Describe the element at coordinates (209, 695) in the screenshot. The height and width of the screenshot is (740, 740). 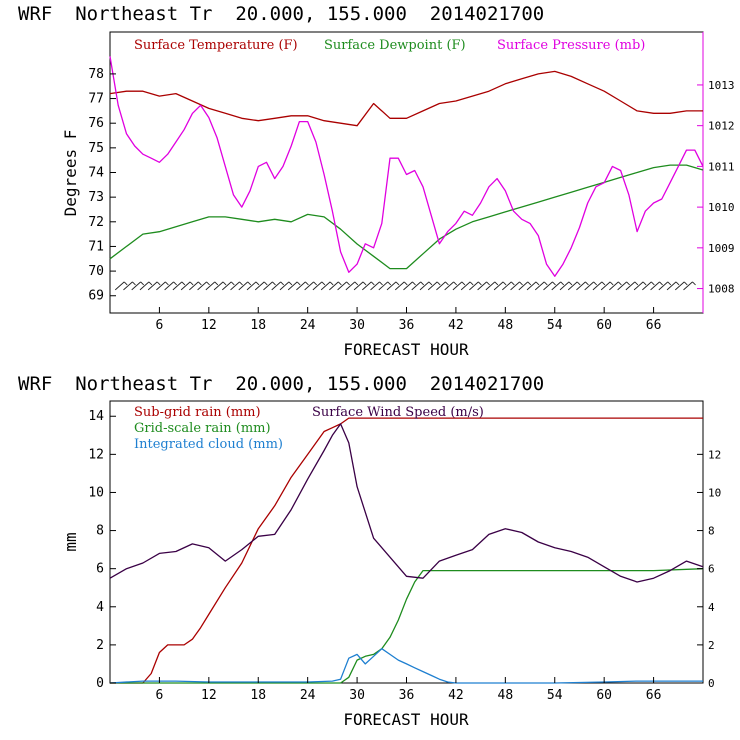
I see `x-tick-label: 12` at that location.